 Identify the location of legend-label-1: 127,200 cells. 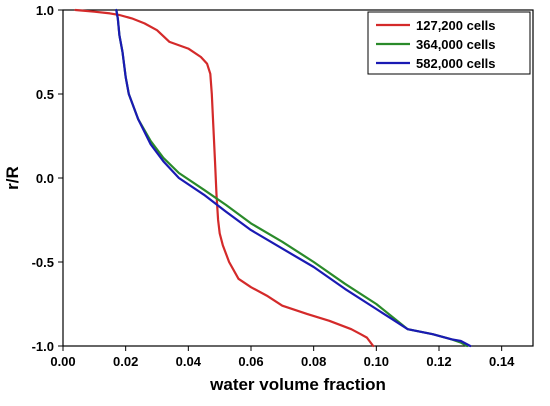
(456, 25).